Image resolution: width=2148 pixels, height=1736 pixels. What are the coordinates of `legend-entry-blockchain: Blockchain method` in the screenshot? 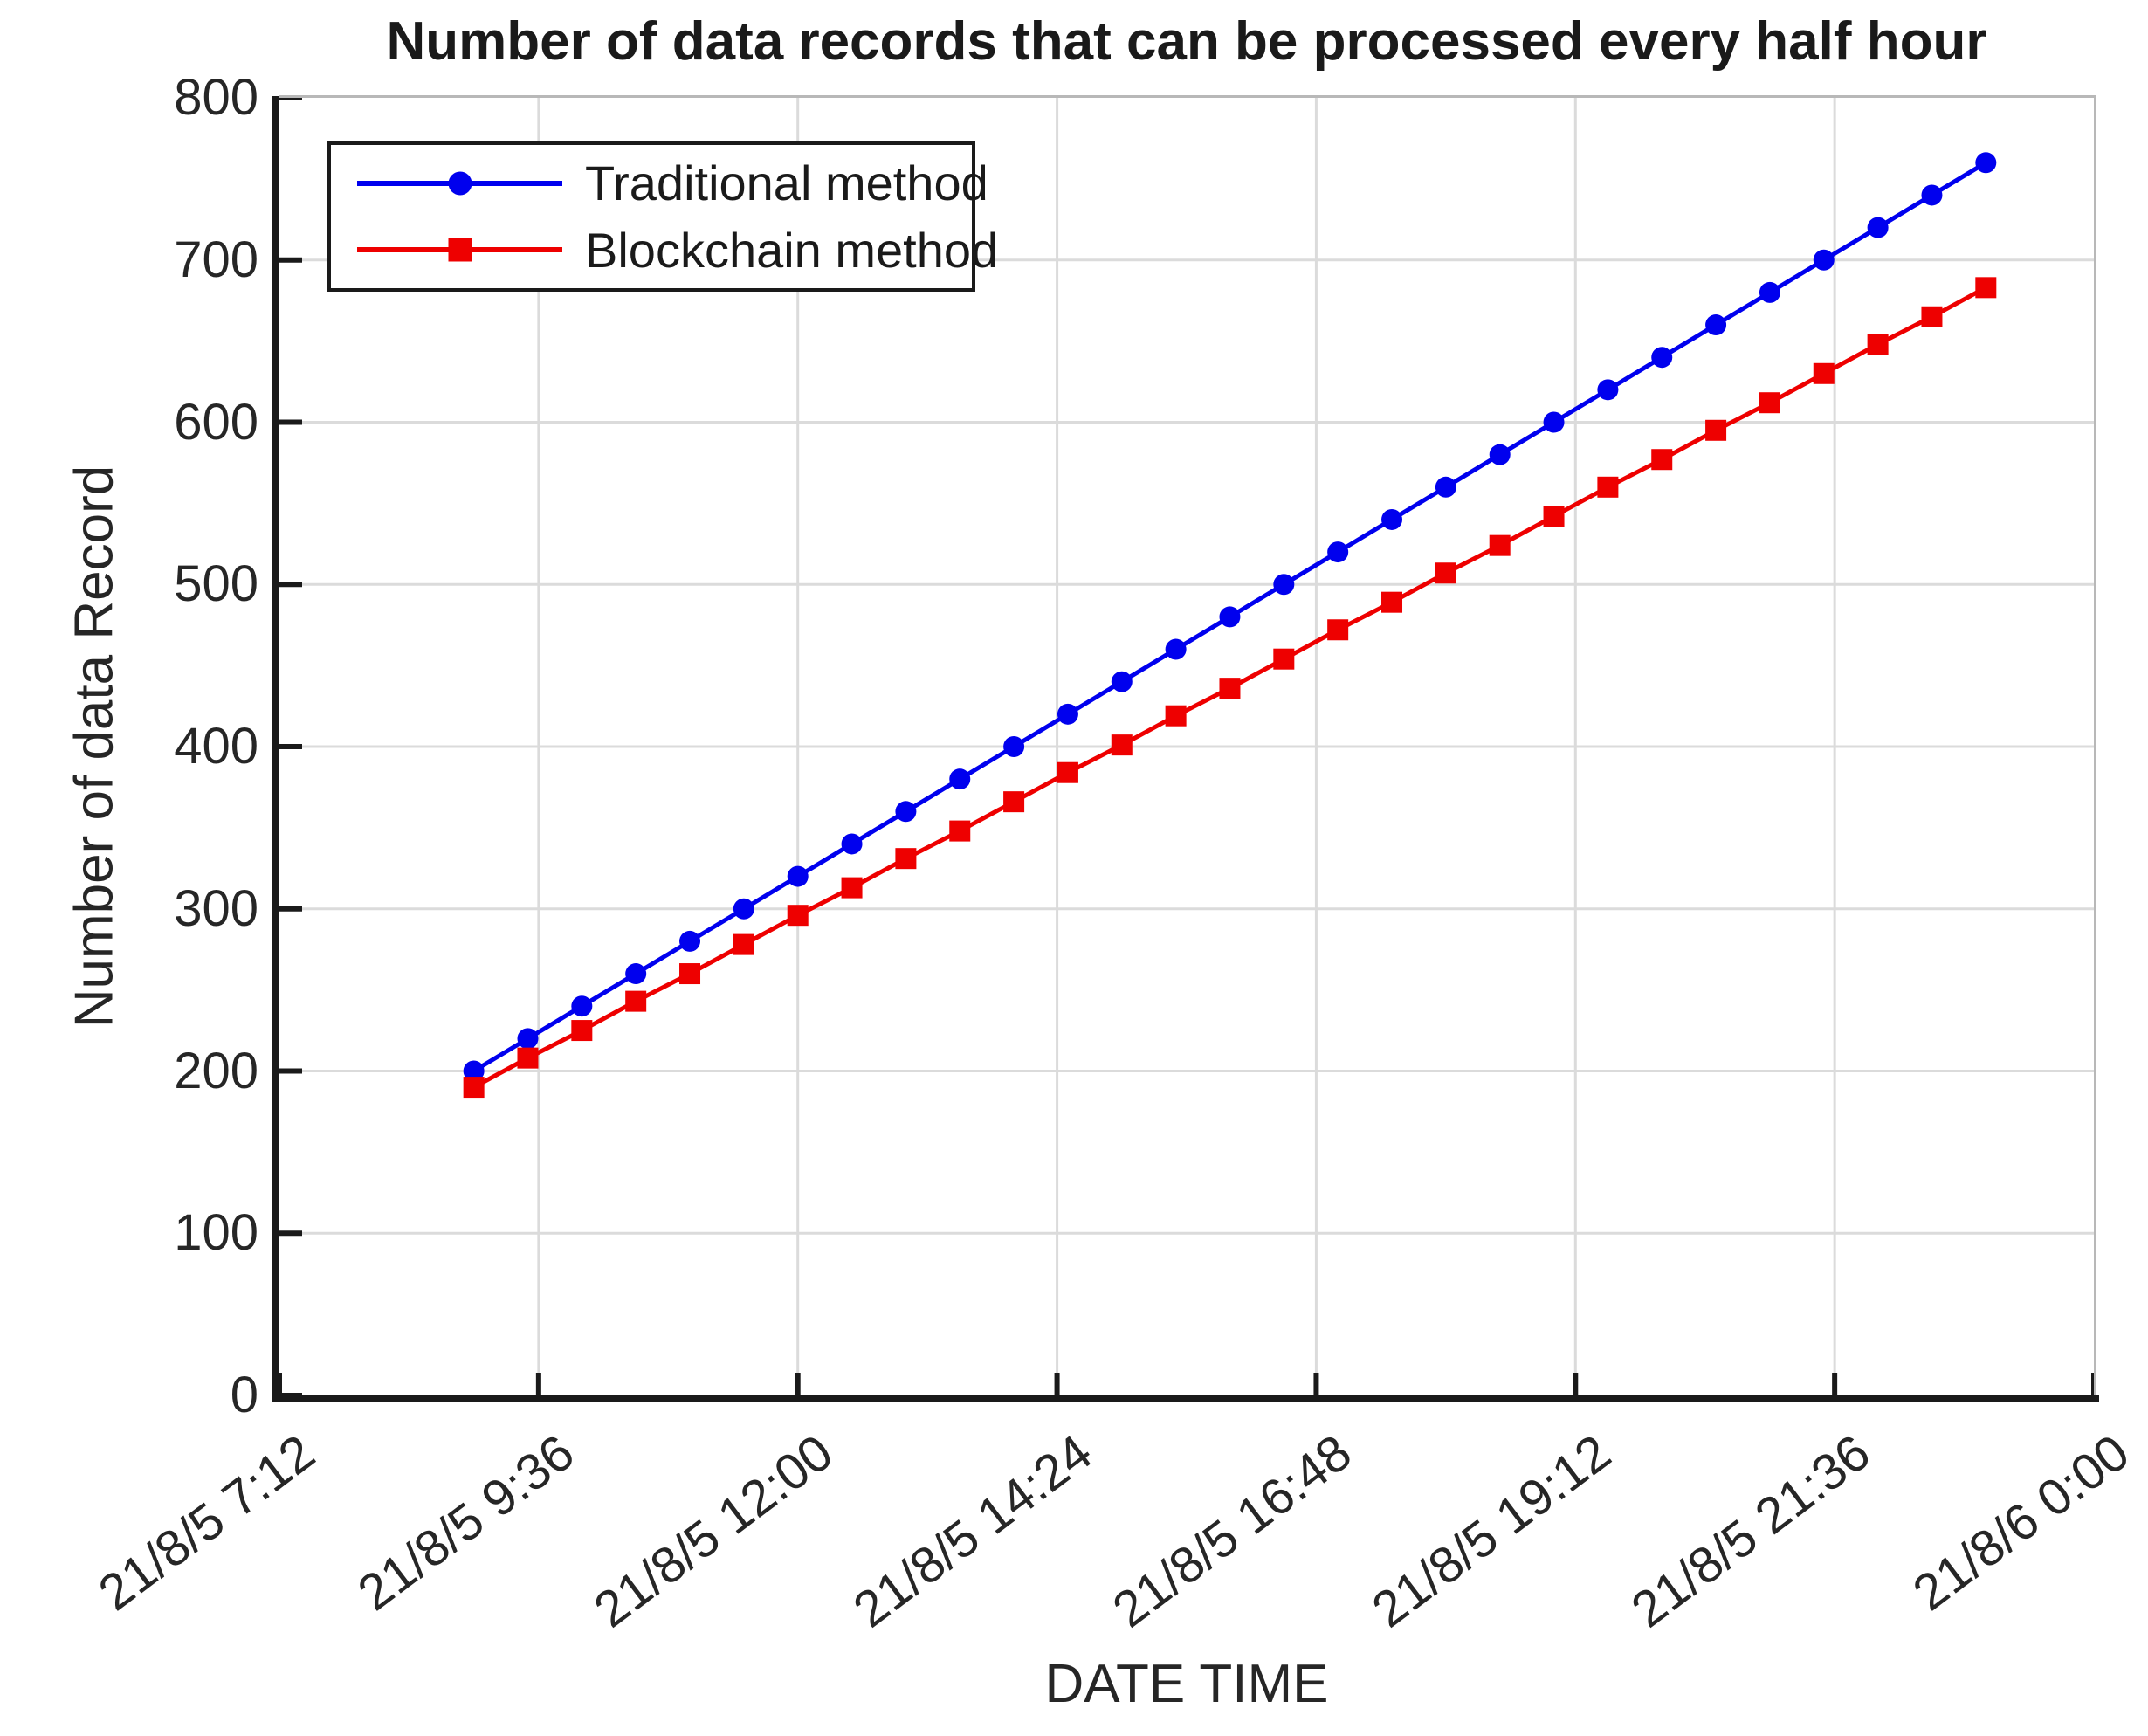 It's located at (677, 250).